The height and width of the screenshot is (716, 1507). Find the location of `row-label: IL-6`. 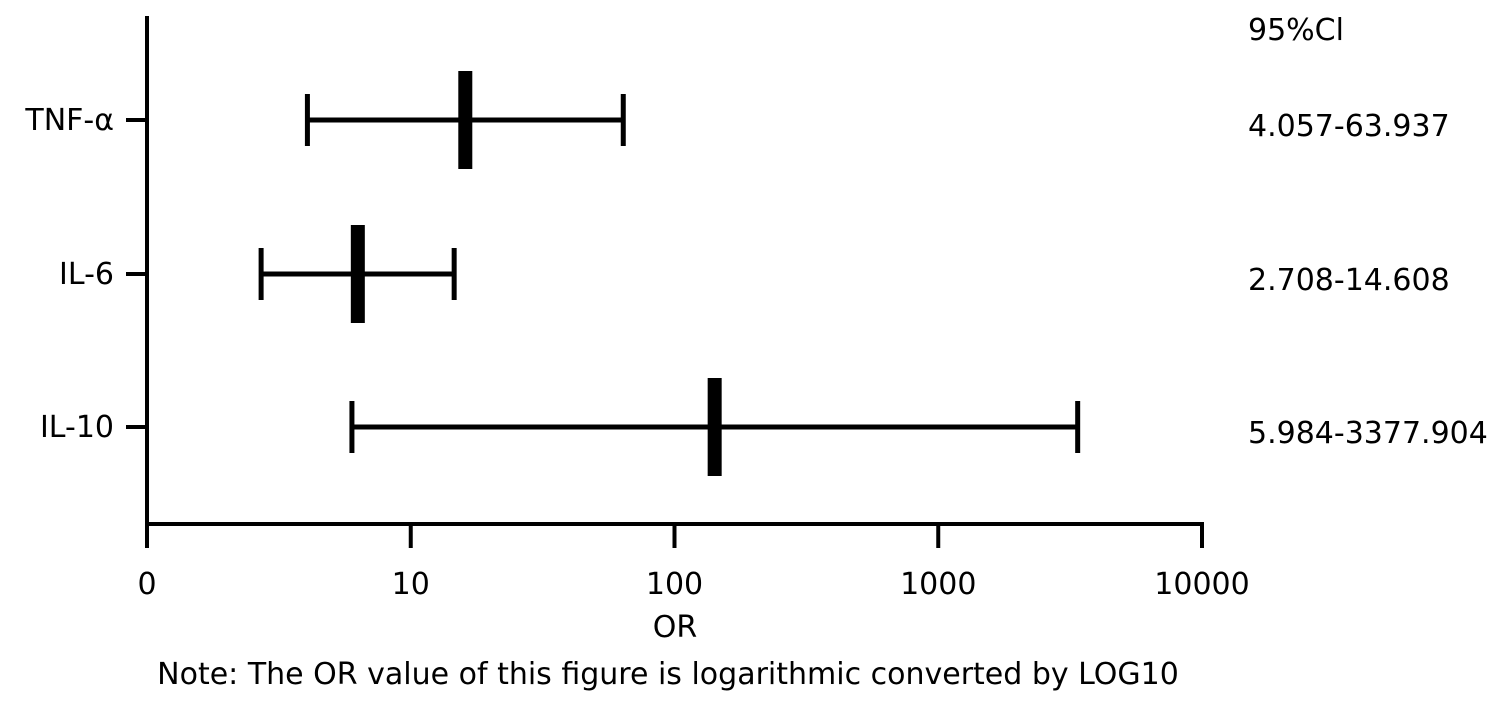

row-label: IL-6 is located at coordinates (86, 274).